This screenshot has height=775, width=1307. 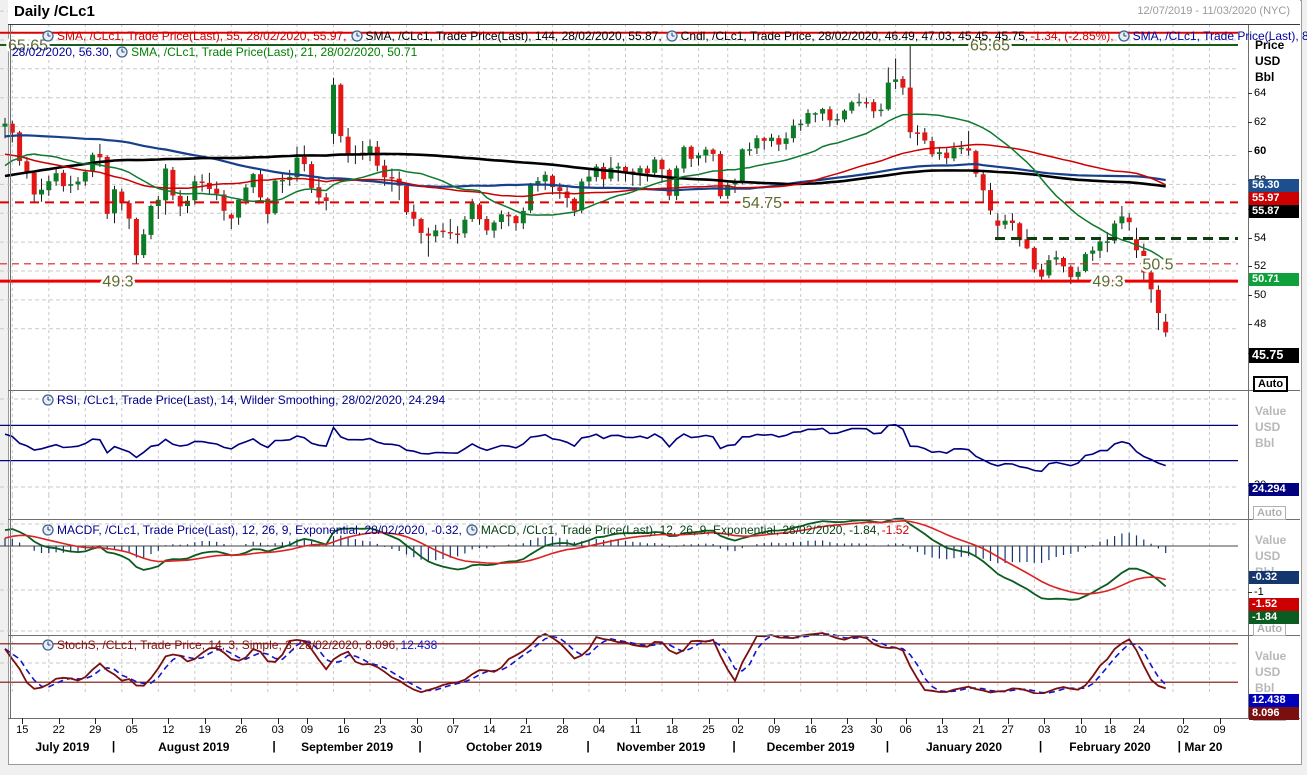 What do you see at coordinates (1260, 266) in the screenshot?
I see `axis-tick-label: 52` at bounding box center [1260, 266].